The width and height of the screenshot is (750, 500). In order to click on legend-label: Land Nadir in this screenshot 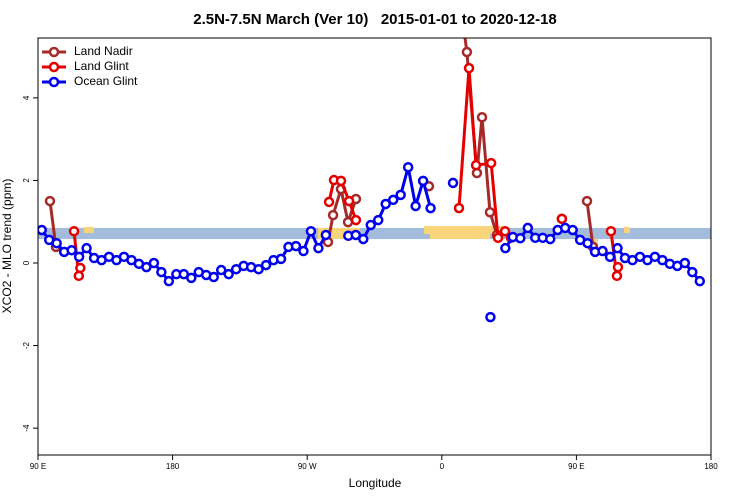, I will do `click(103, 51)`.